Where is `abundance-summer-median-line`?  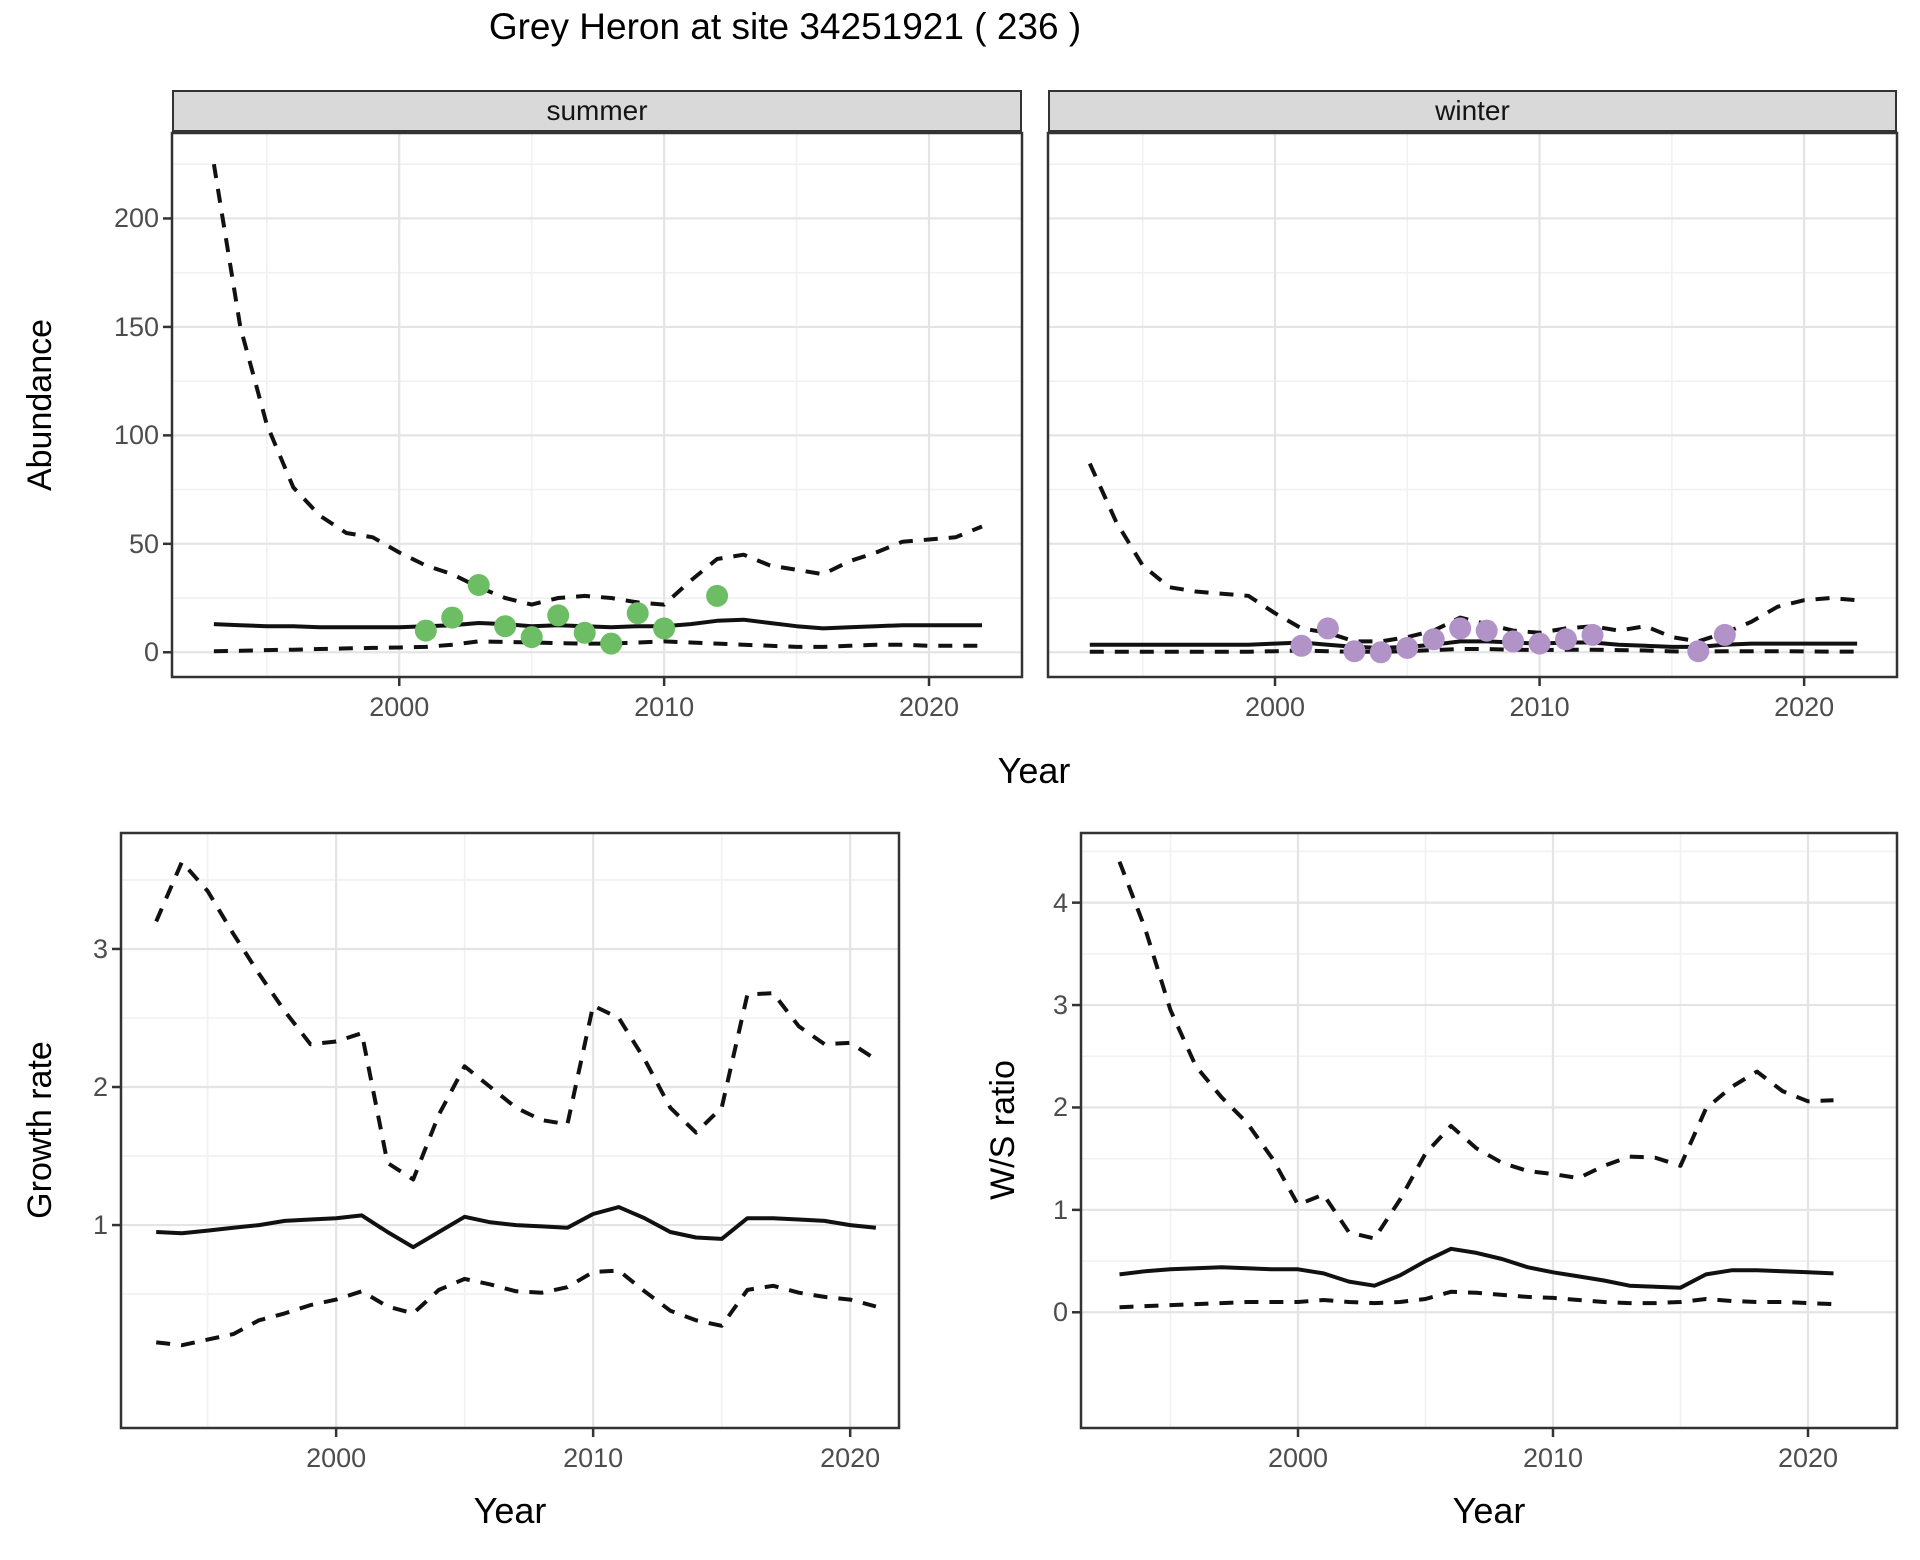 abundance-summer-median-line is located at coordinates (597, 624).